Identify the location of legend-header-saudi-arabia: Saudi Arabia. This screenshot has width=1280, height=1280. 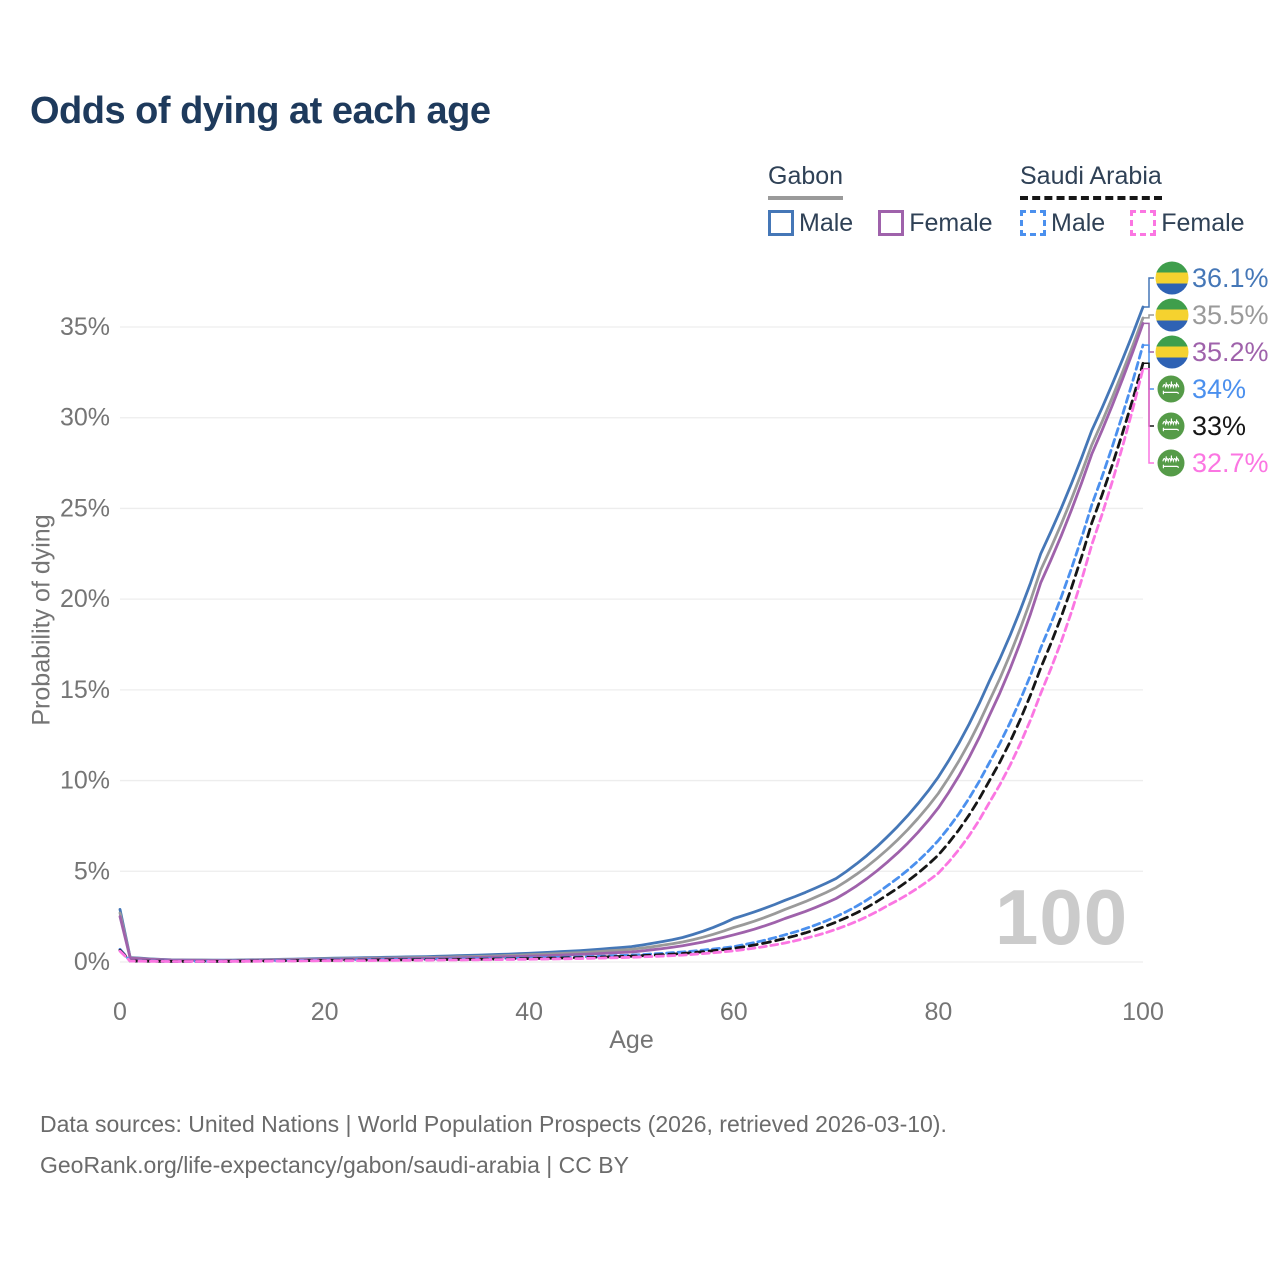
(1091, 181).